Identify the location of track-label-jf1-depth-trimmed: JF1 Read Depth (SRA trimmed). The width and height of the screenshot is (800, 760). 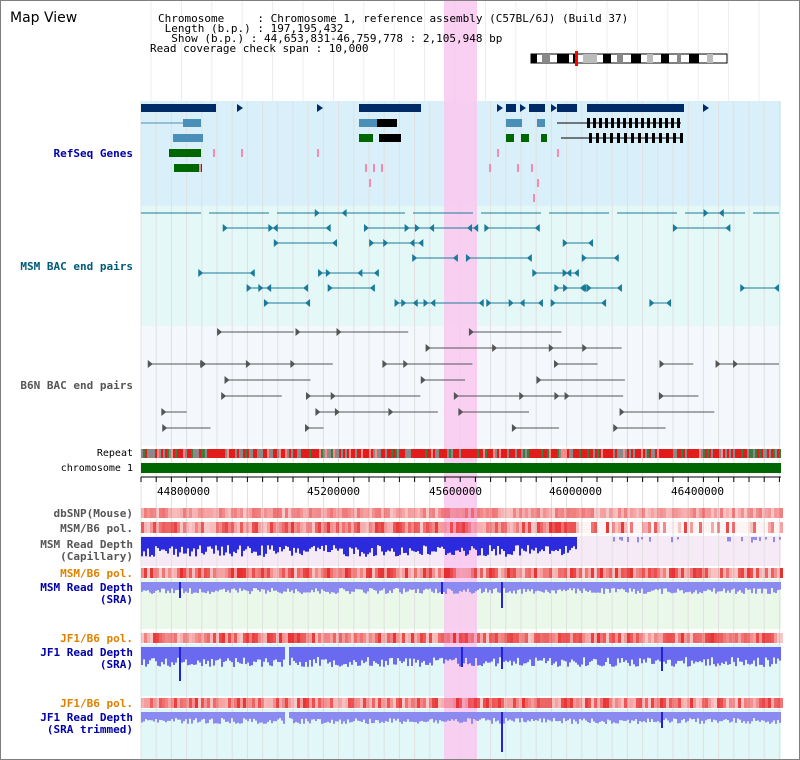
(86, 724).